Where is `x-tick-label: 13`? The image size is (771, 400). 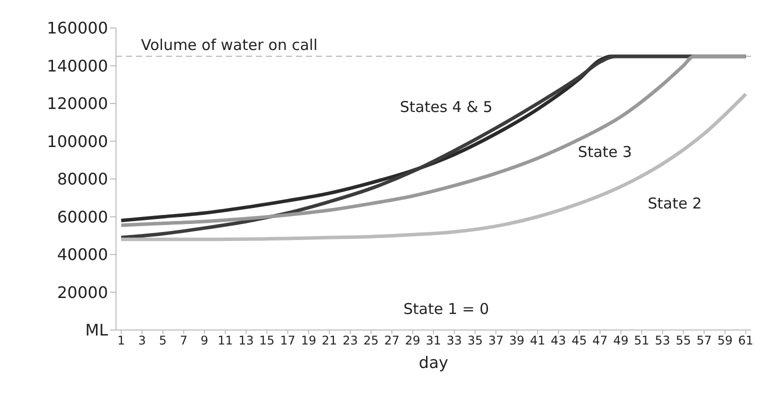 x-tick-label: 13 is located at coordinates (246, 341).